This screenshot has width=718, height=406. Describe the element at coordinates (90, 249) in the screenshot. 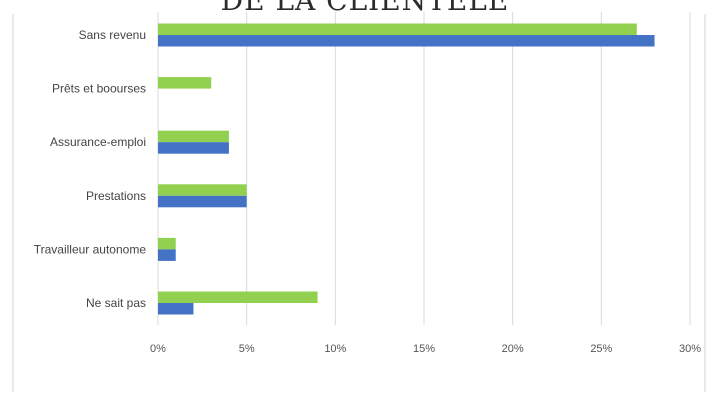

I see `category-label: Travailleur autonome` at that location.